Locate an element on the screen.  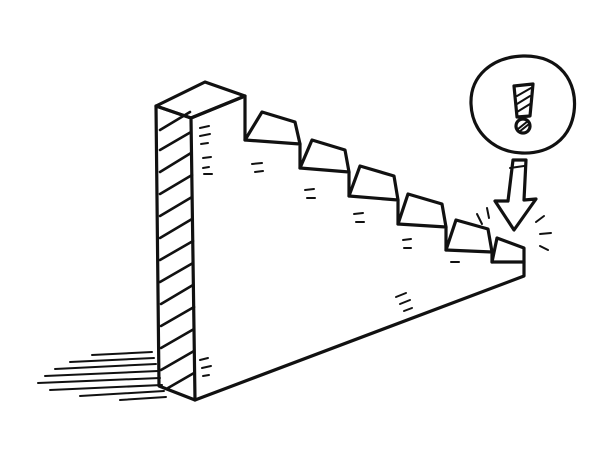
exclamation-icon is located at coordinates (523, 104).